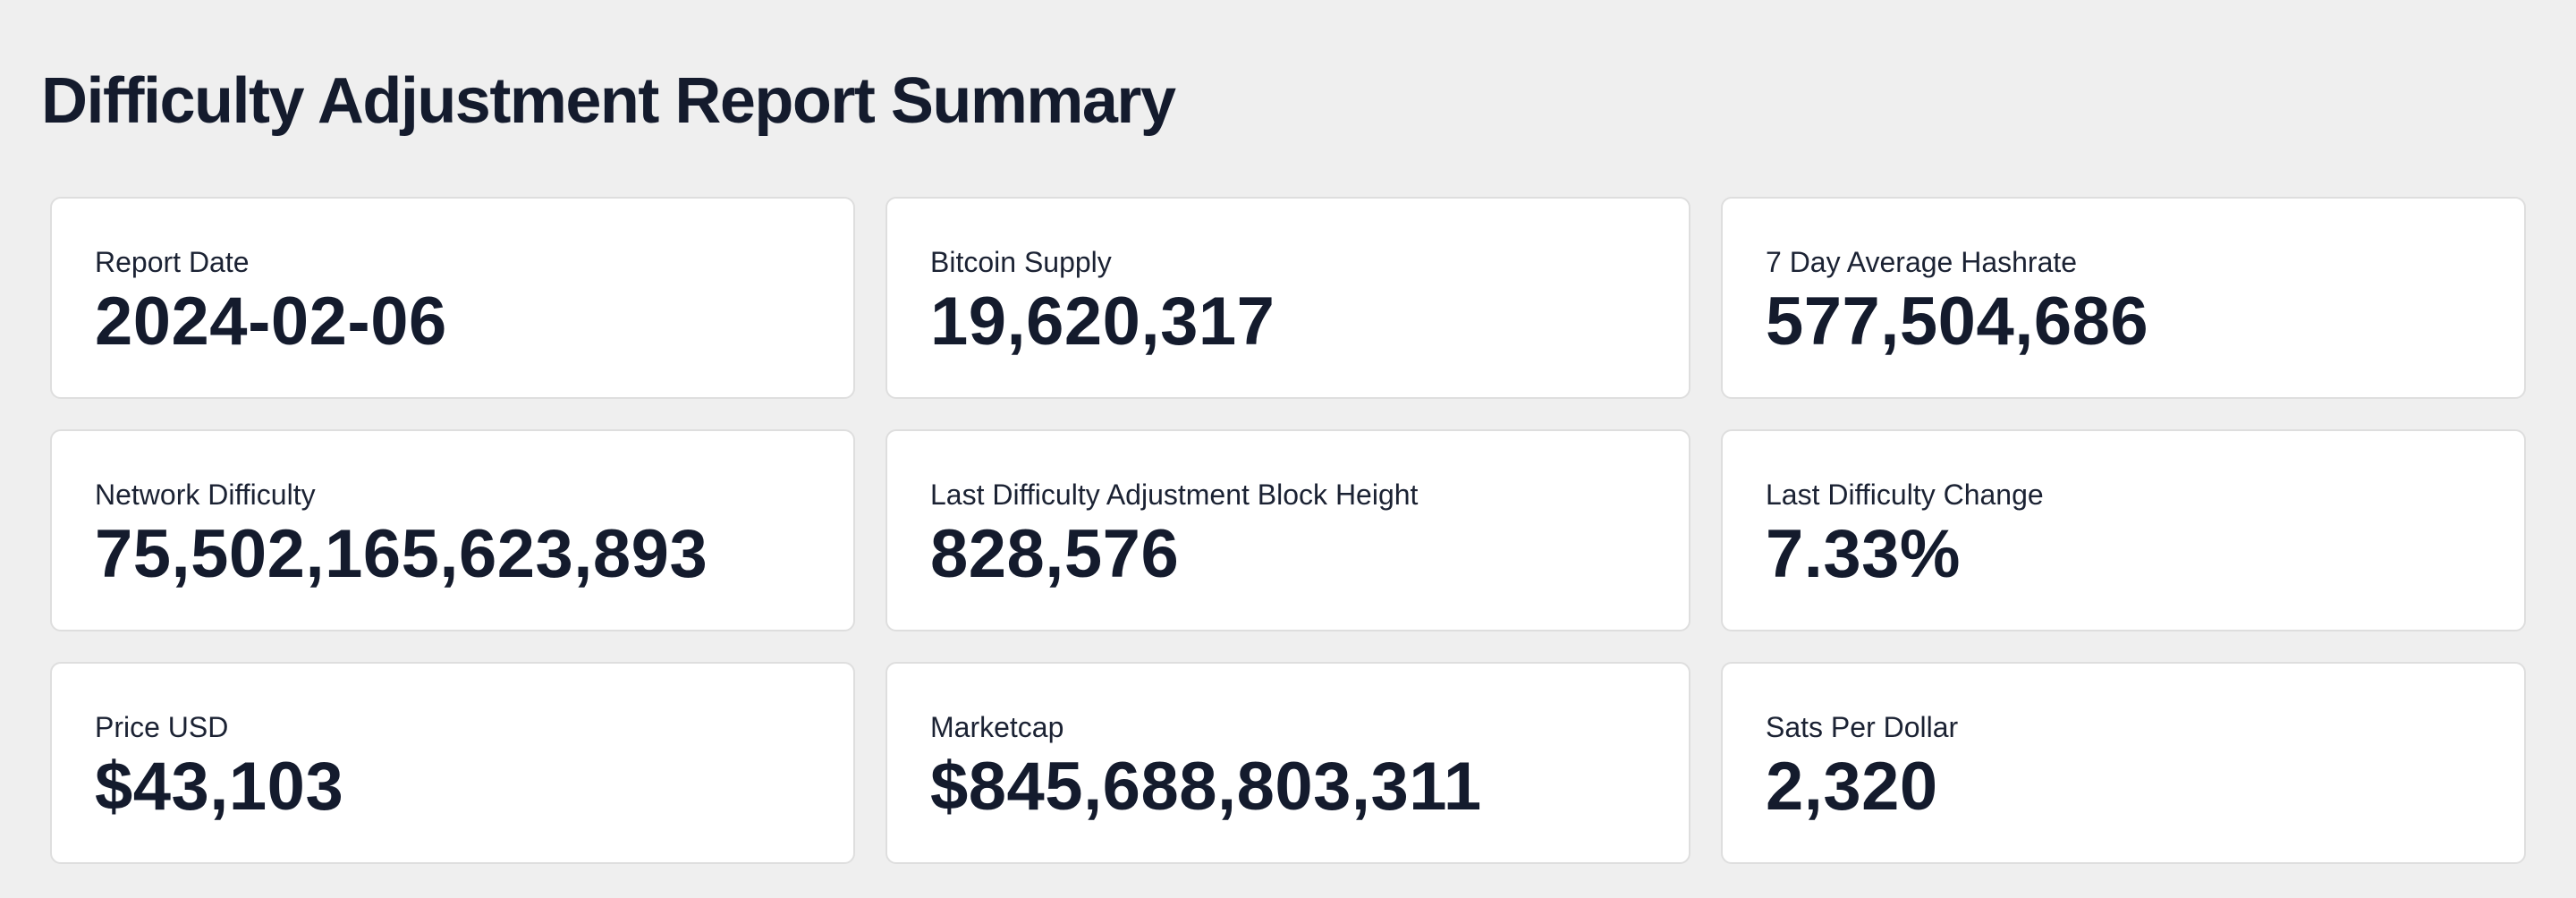 This screenshot has width=2576, height=898. What do you see at coordinates (1174, 495) in the screenshot?
I see `block-height-label: Last Difficulty Adjustment Block Height` at bounding box center [1174, 495].